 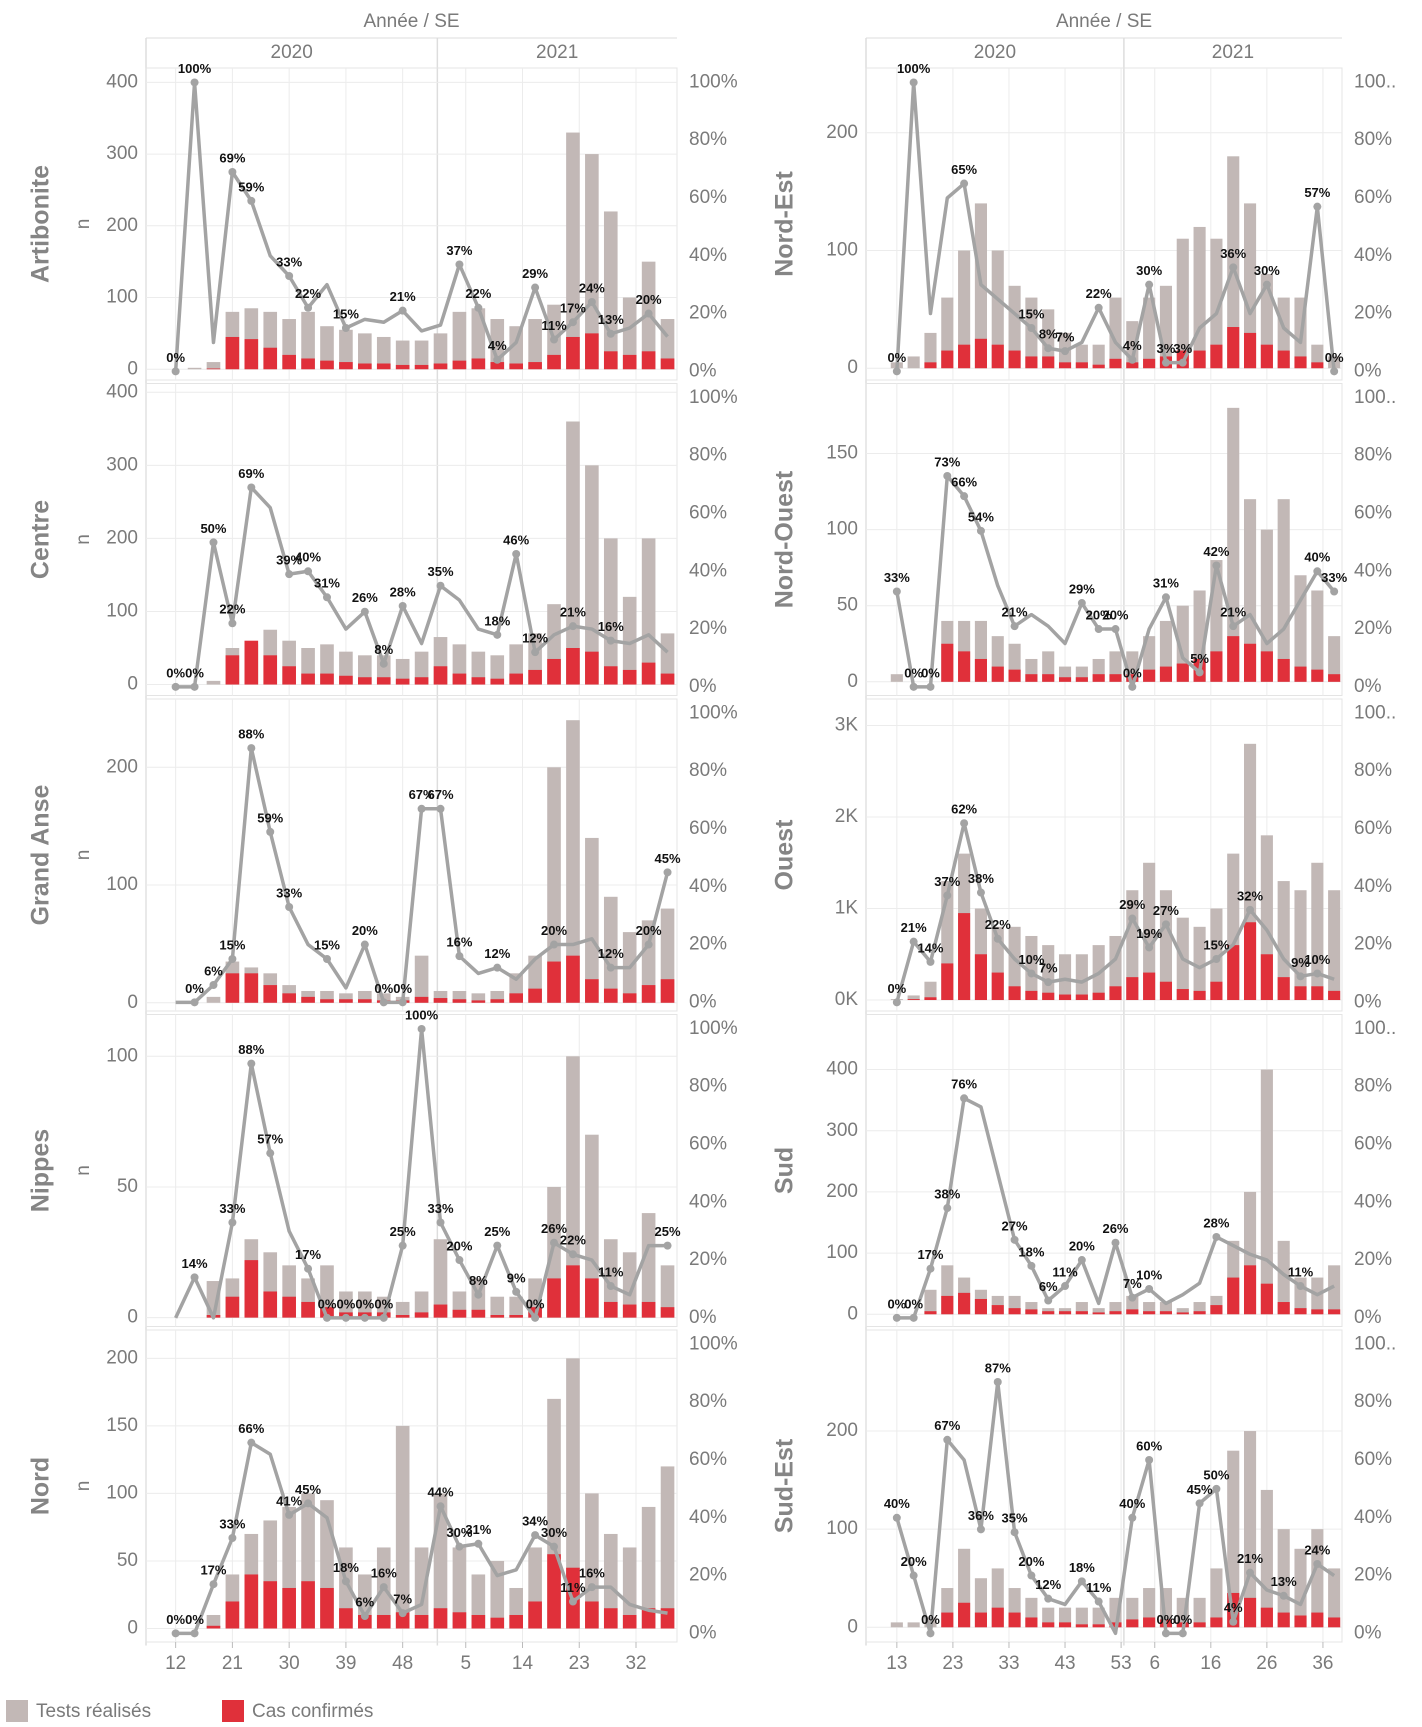 What do you see at coordinates (478, 1280) in the screenshot?
I see `value-label: 8%` at bounding box center [478, 1280].